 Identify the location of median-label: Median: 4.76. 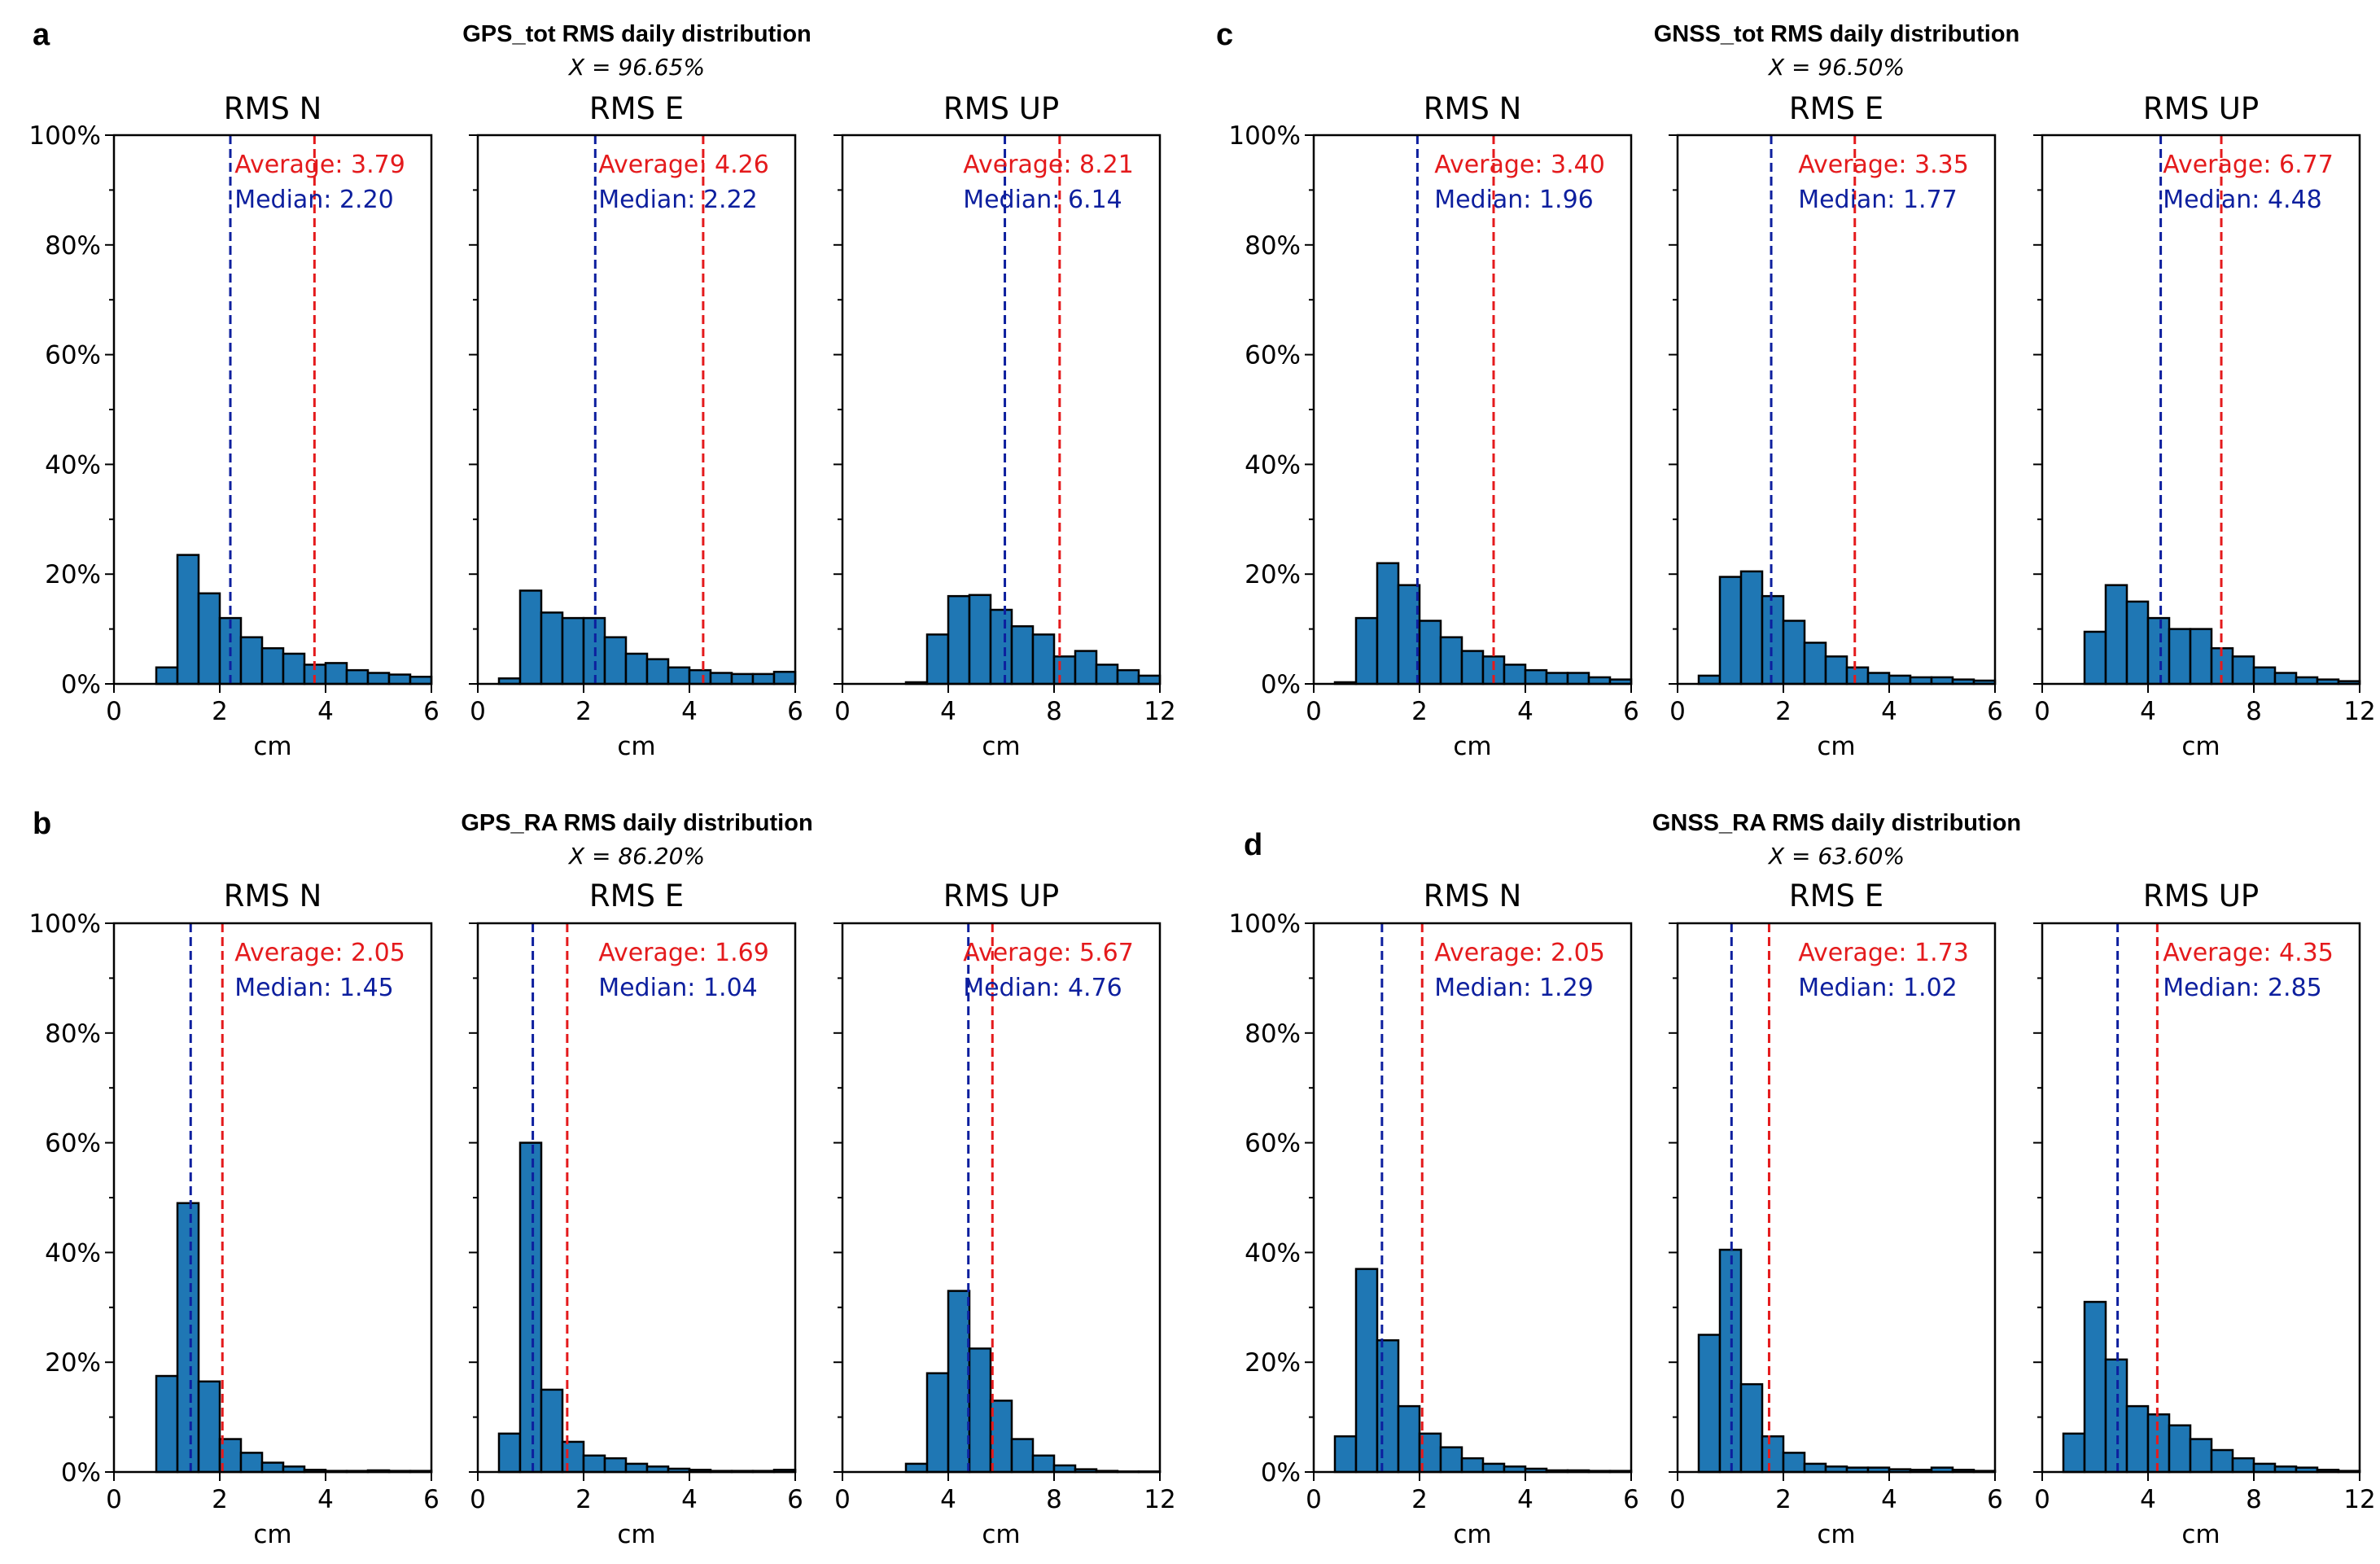
(1043, 988).